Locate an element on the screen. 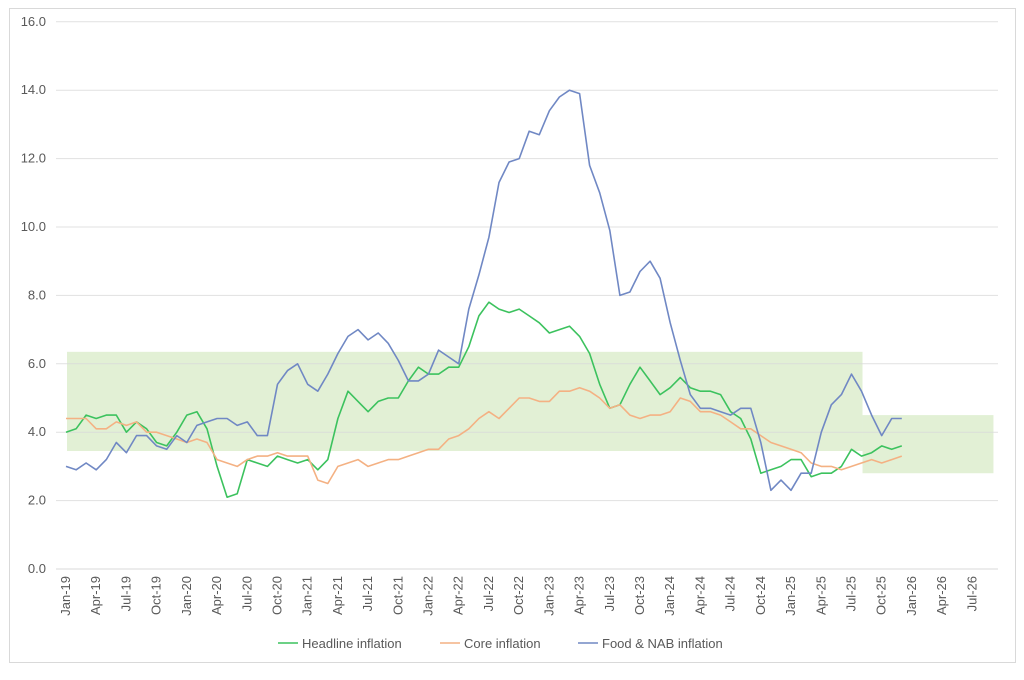 The height and width of the screenshot is (680, 1024). x-tick-label: Jul-26 is located at coordinates (971, 593).